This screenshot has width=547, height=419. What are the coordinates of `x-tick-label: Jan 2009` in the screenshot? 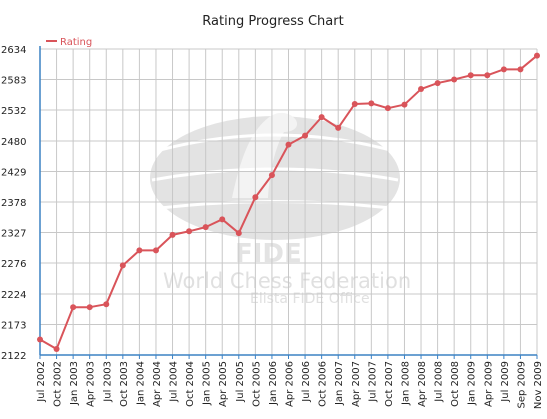 It's located at (472, 383).